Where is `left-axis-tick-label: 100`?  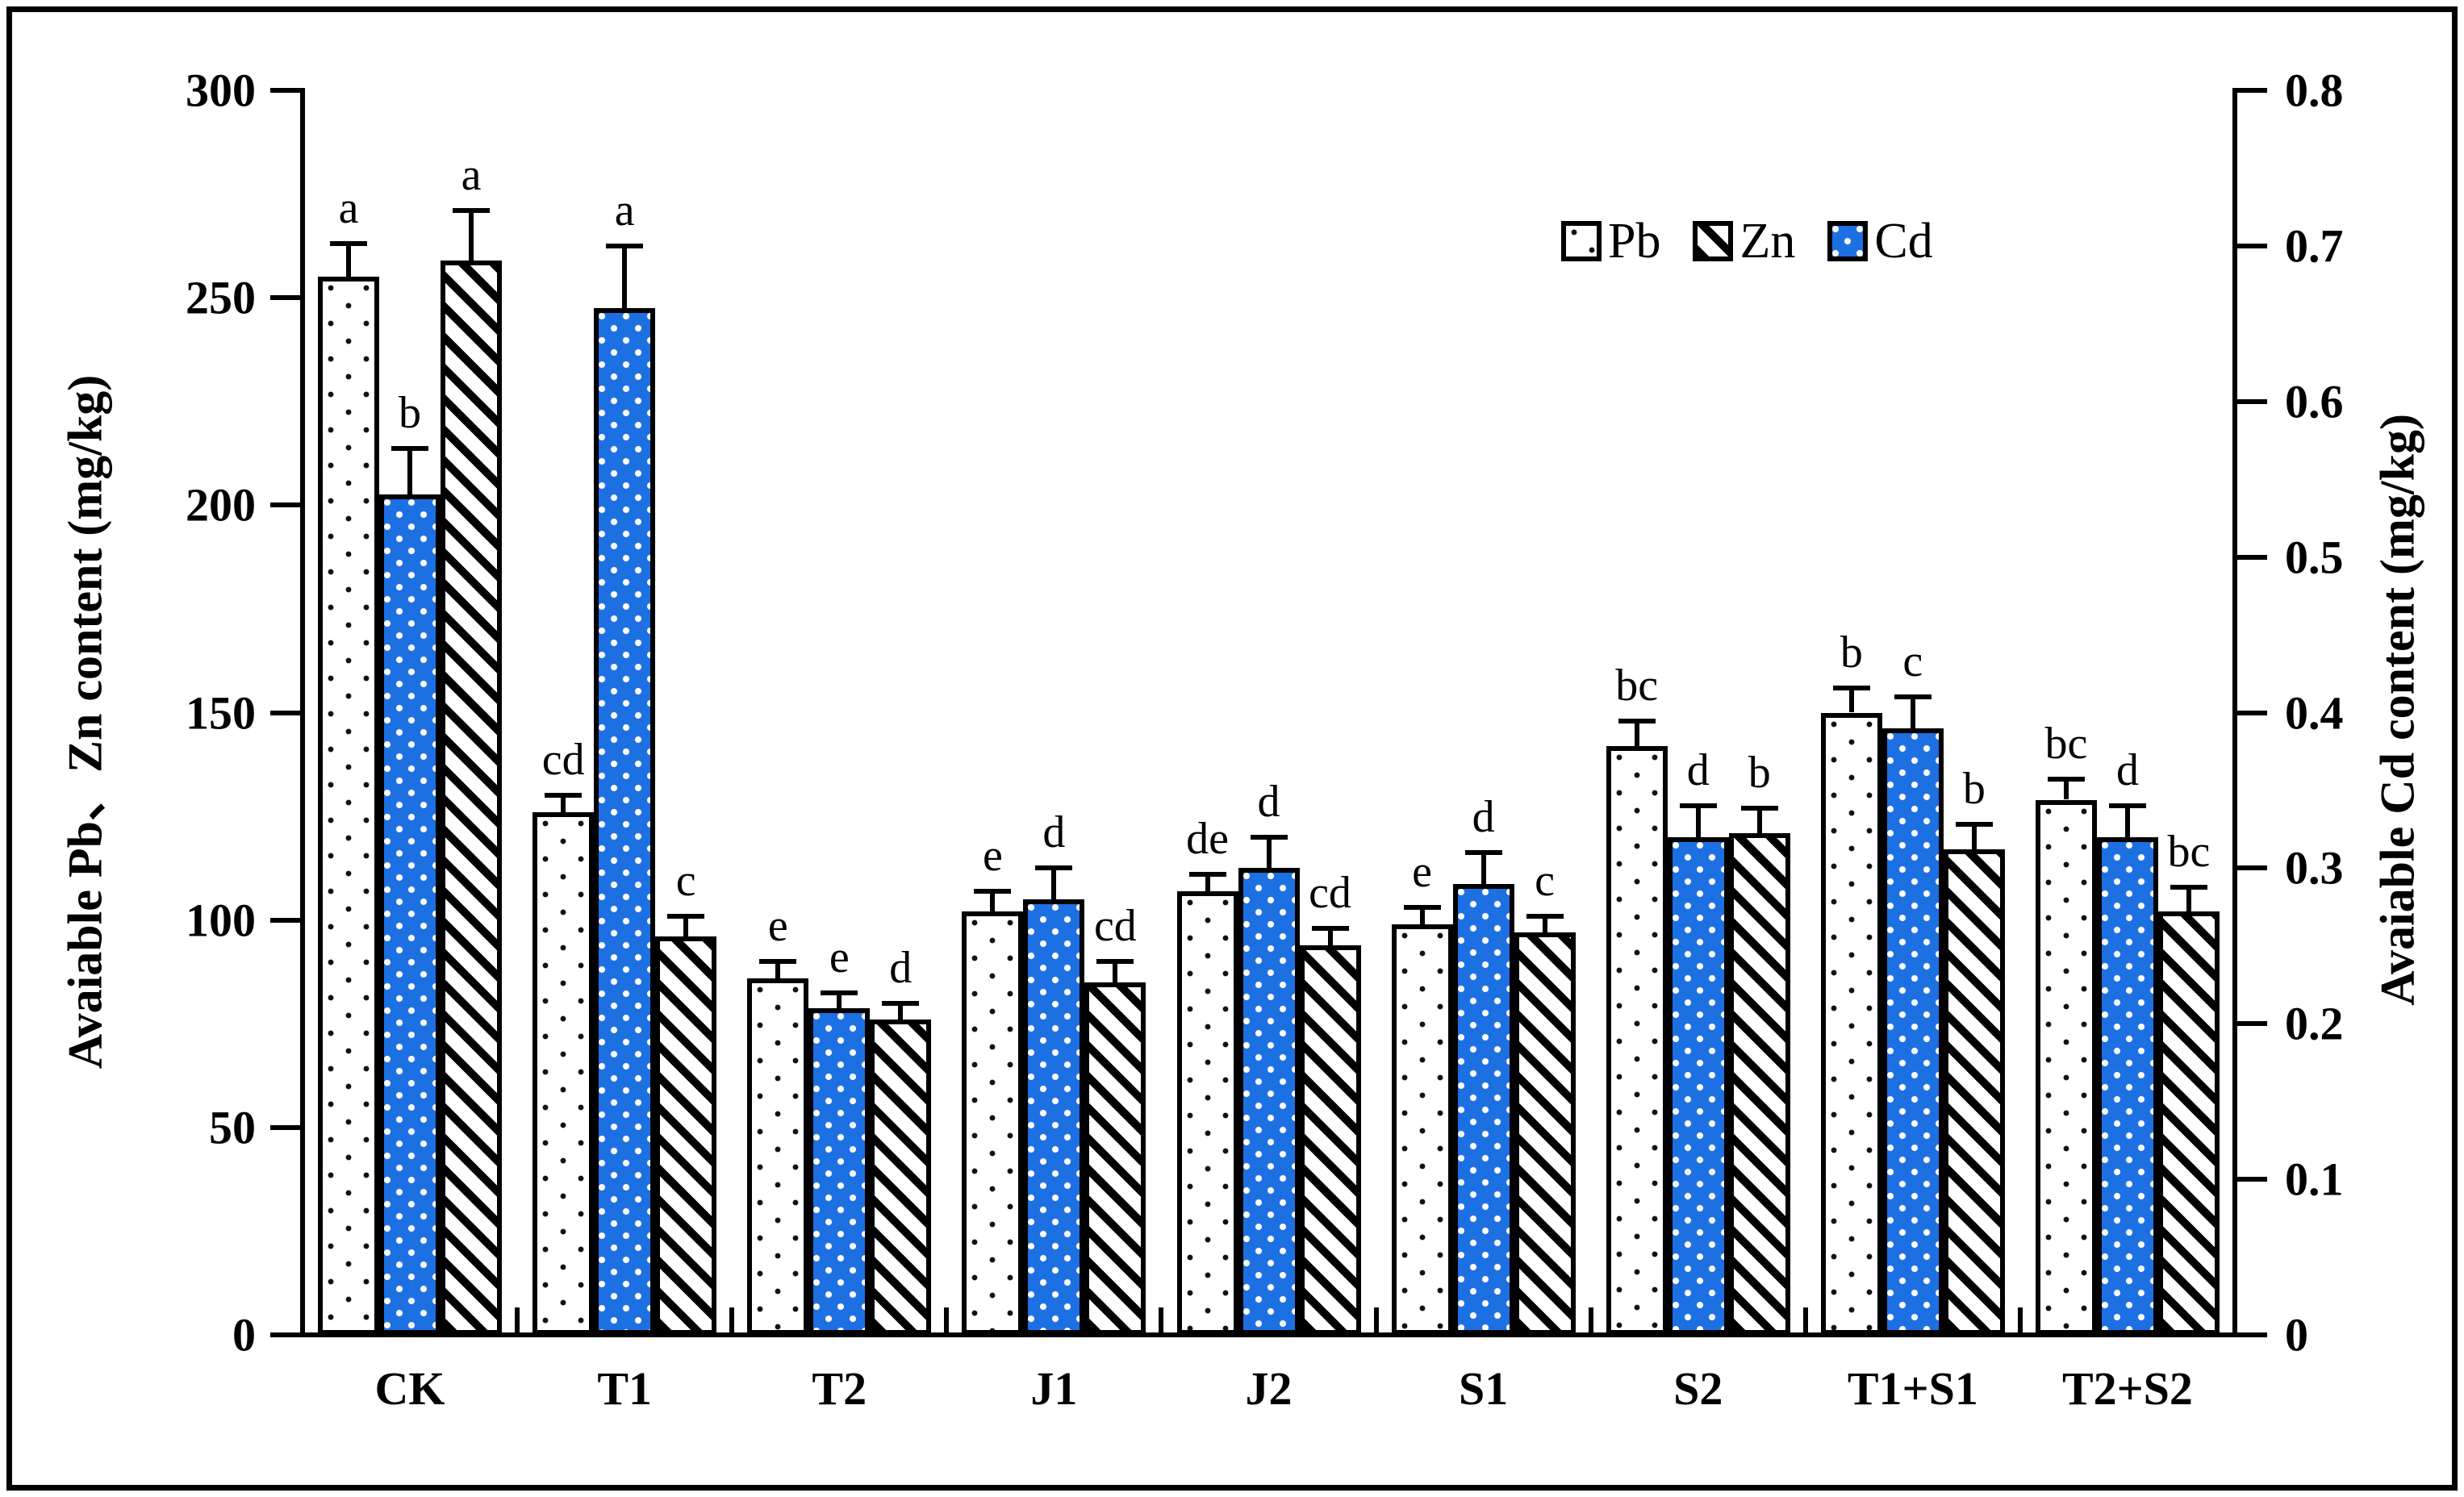 left-axis-tick-label: 100 is located at coordinates (221, 920).